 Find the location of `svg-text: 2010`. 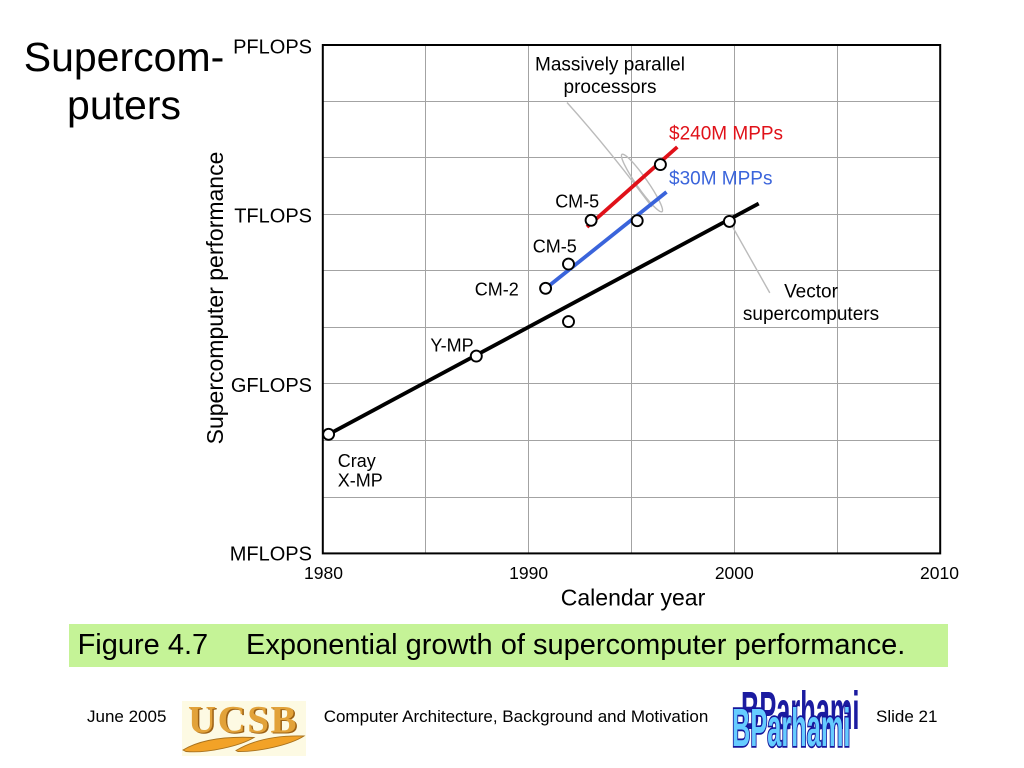

svg-text: 2010 is located at coordinates (939, 573).